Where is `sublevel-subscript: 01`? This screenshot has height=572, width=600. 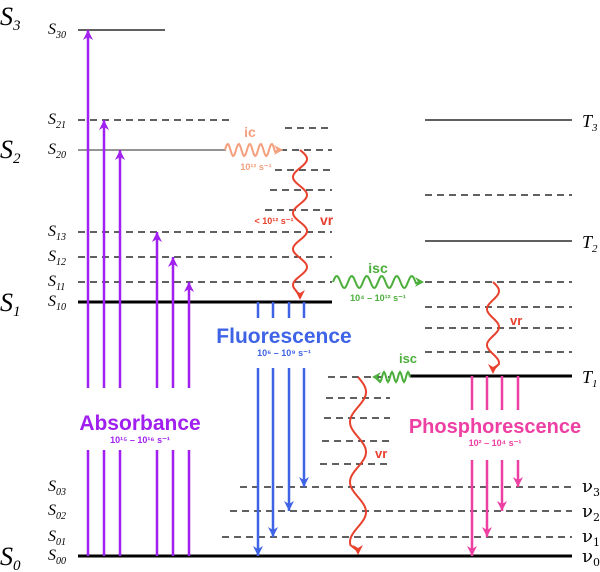
sublevel-subscript: 01 is located at coordinates (61, 542).